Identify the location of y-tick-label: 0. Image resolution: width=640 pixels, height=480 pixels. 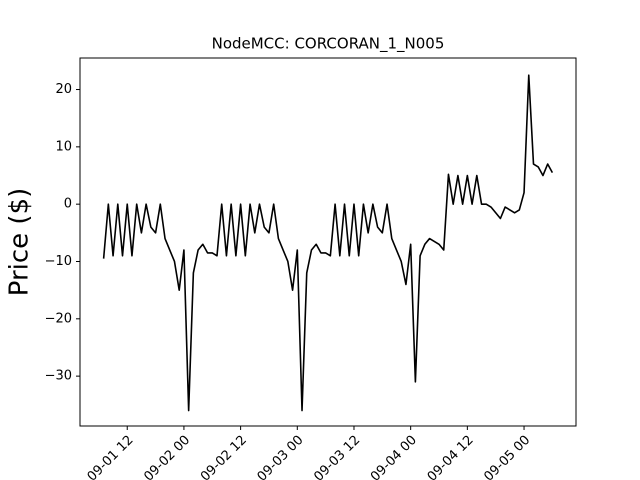
(68, 204).